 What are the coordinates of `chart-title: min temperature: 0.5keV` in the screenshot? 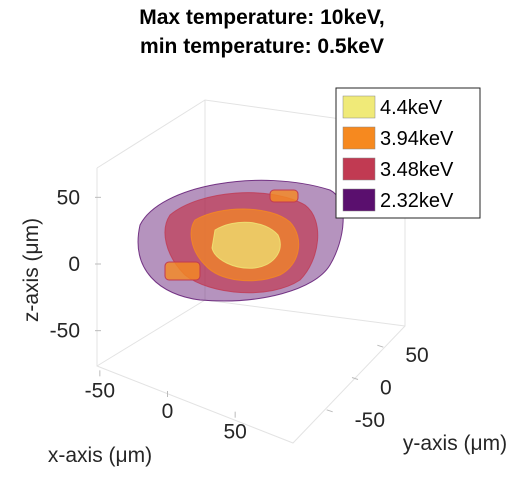 It's located at (262, 46).